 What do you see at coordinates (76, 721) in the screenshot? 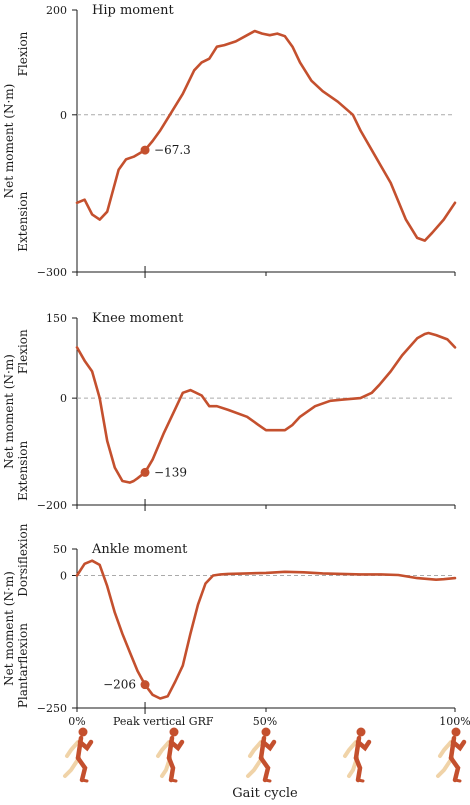
I see `x-tick-label-0: 0%` at bounding box center [76, 721].